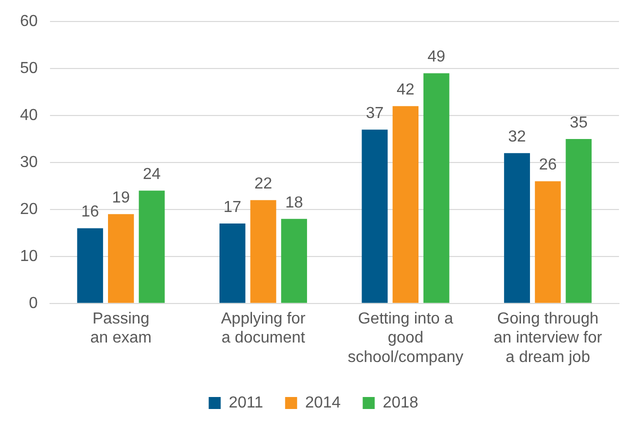 This screenshot has height=425, width=627. I want to click on data-label: 49, so click(436, 57).